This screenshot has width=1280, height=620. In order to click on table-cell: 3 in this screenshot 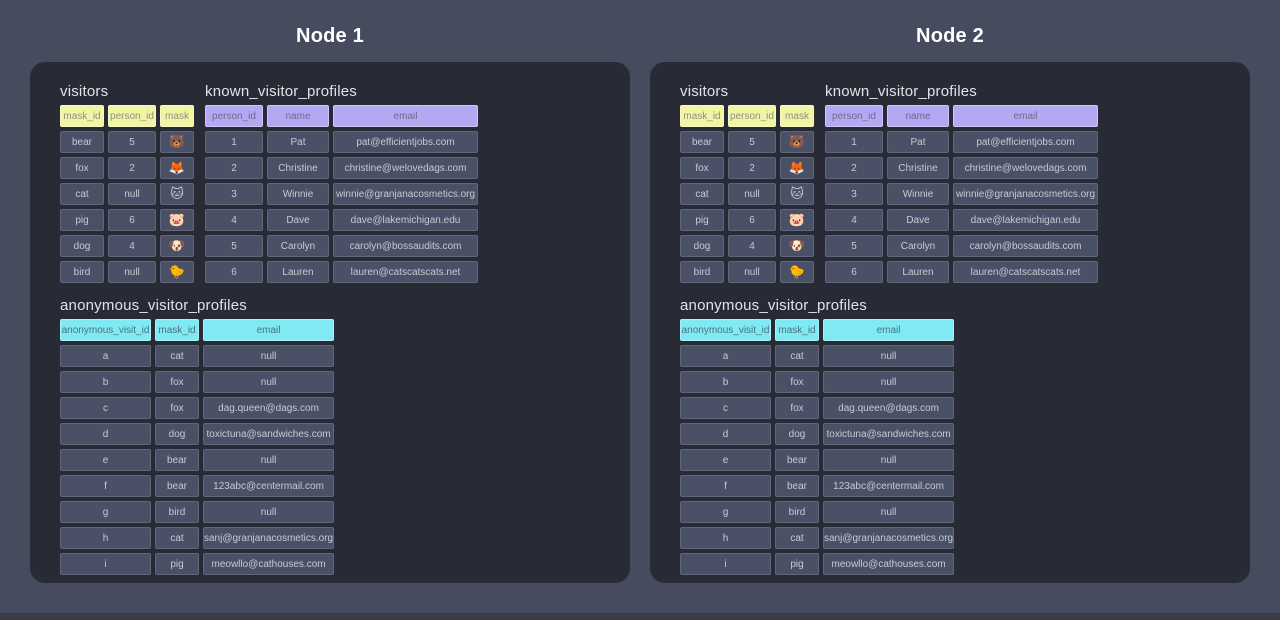, I will do `click(854, 194)`.